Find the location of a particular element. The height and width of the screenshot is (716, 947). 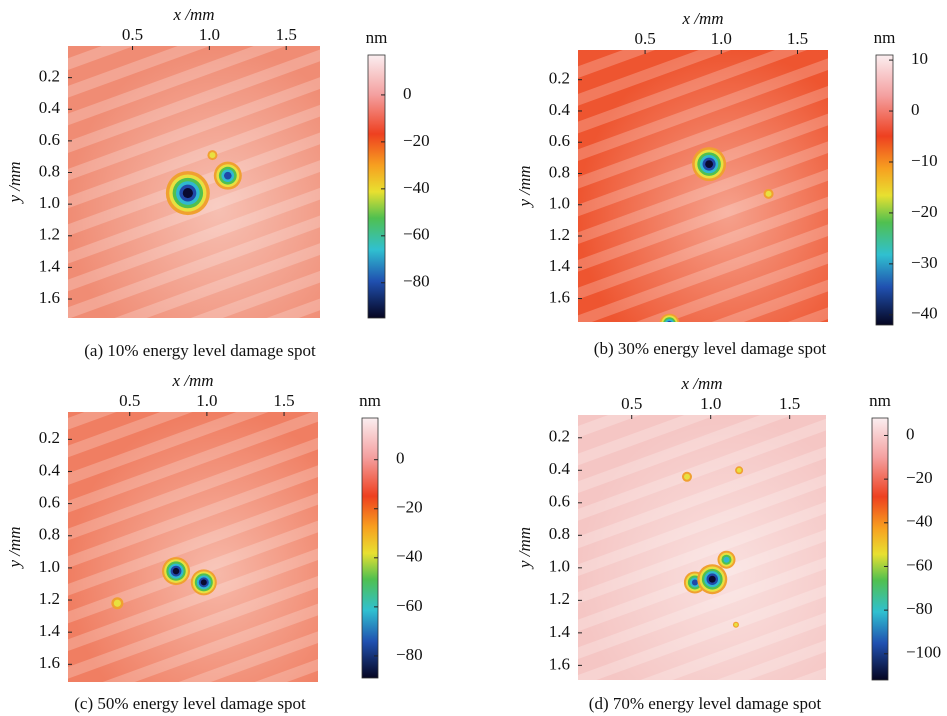

caption: (d) 70% energy level damage spot is located at coordinates (705, 703).